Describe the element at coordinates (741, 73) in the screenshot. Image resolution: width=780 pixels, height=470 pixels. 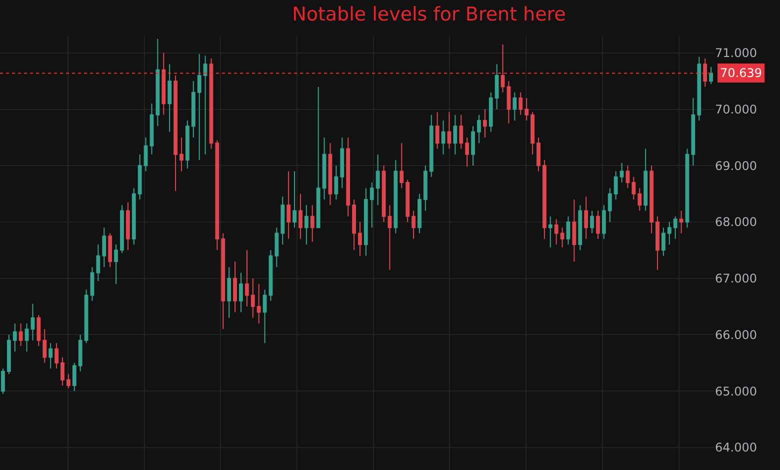
I see `ref-line-label: 70.639` at that location.